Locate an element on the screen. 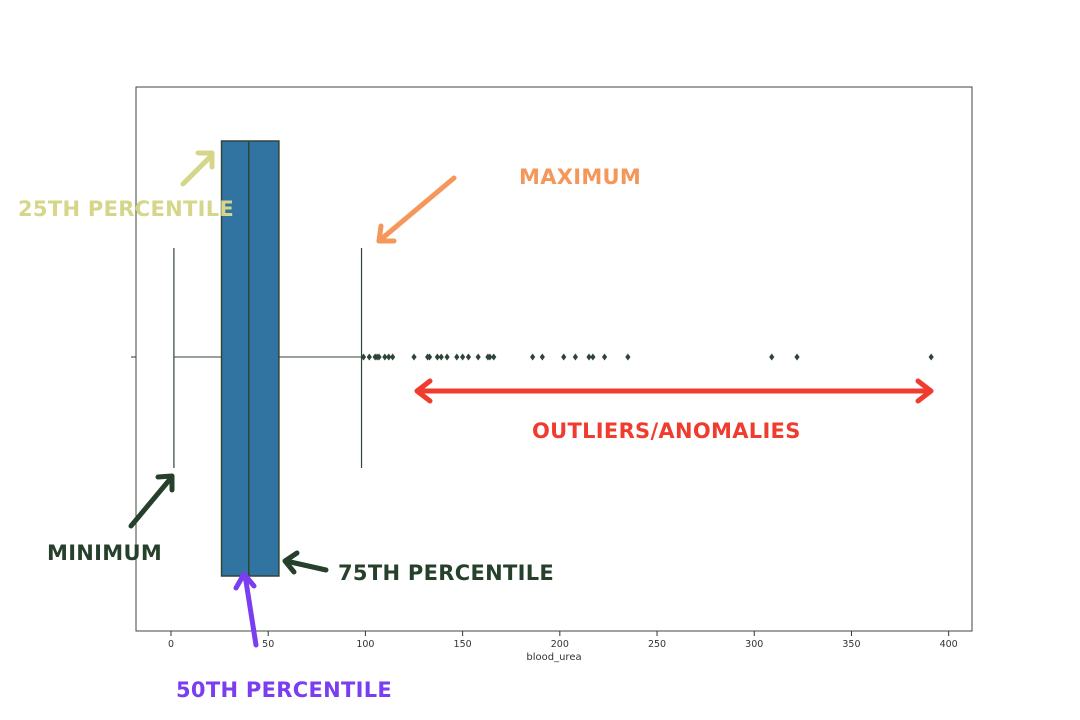  label-75th-percentile: 75TH PERCENTILE is located at coordinates (446, 573).